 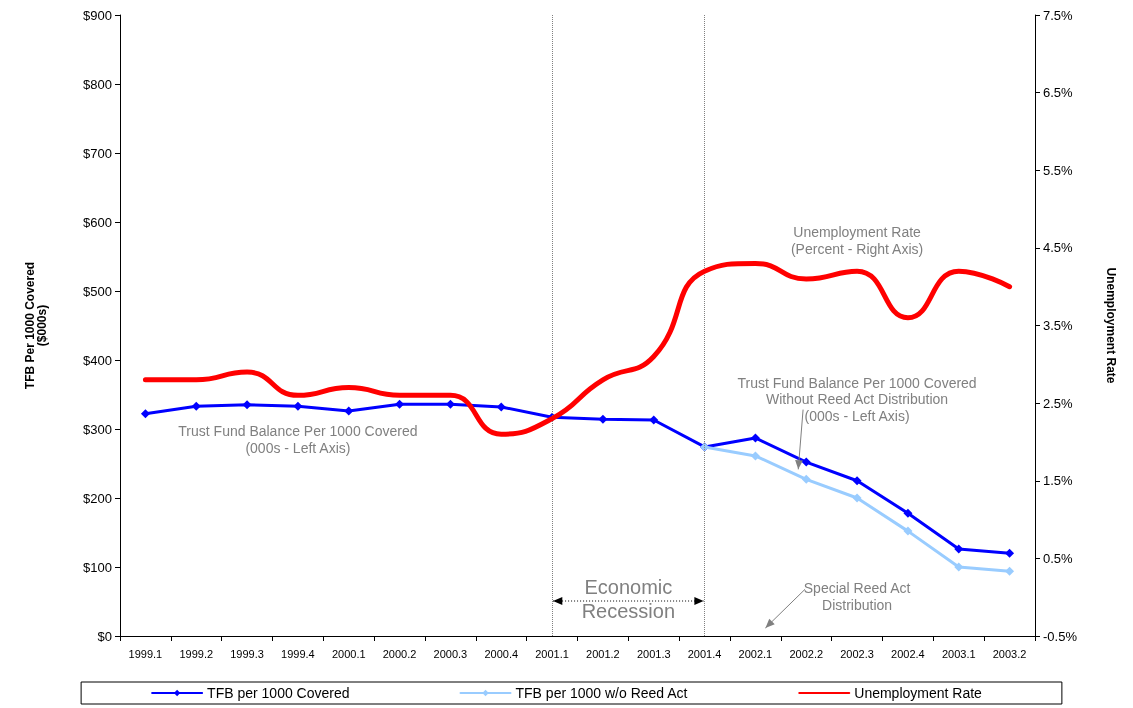 What do you see at coordinates (97, 15) in the screenshot?
I see `y-tick-label: $900` at bounding box center [97, 15].